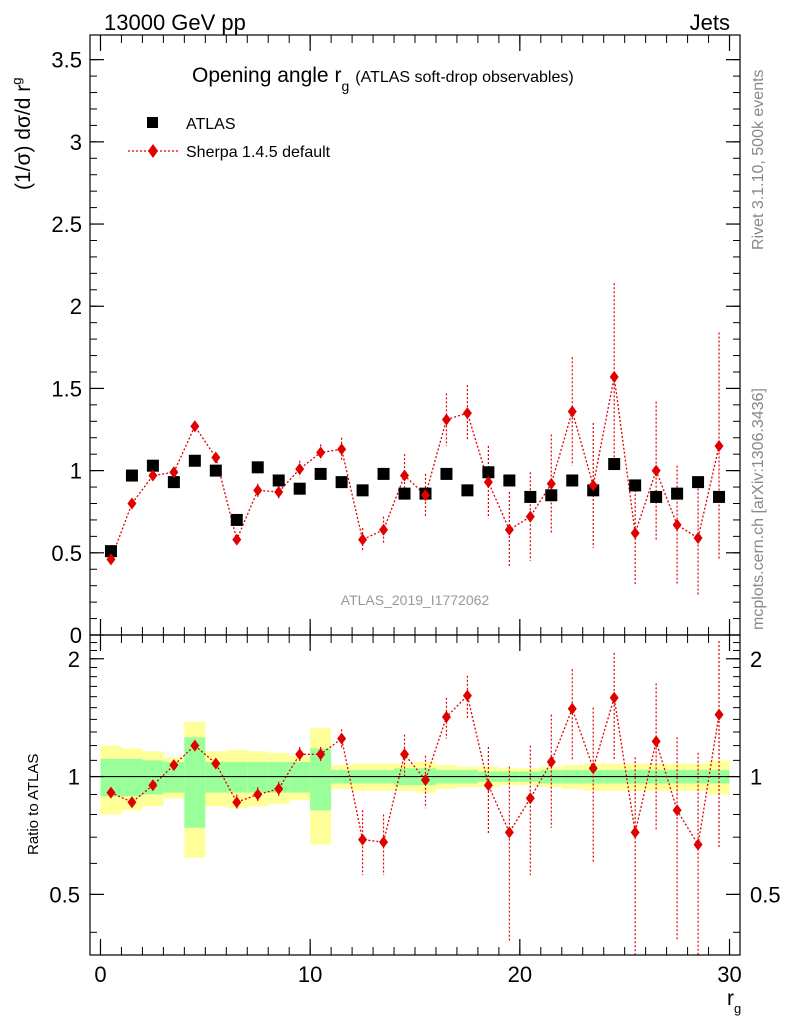 The height and width of the screenshot is (1024, 786). I want to click on x-tick-label: 20, so click(520, 974).